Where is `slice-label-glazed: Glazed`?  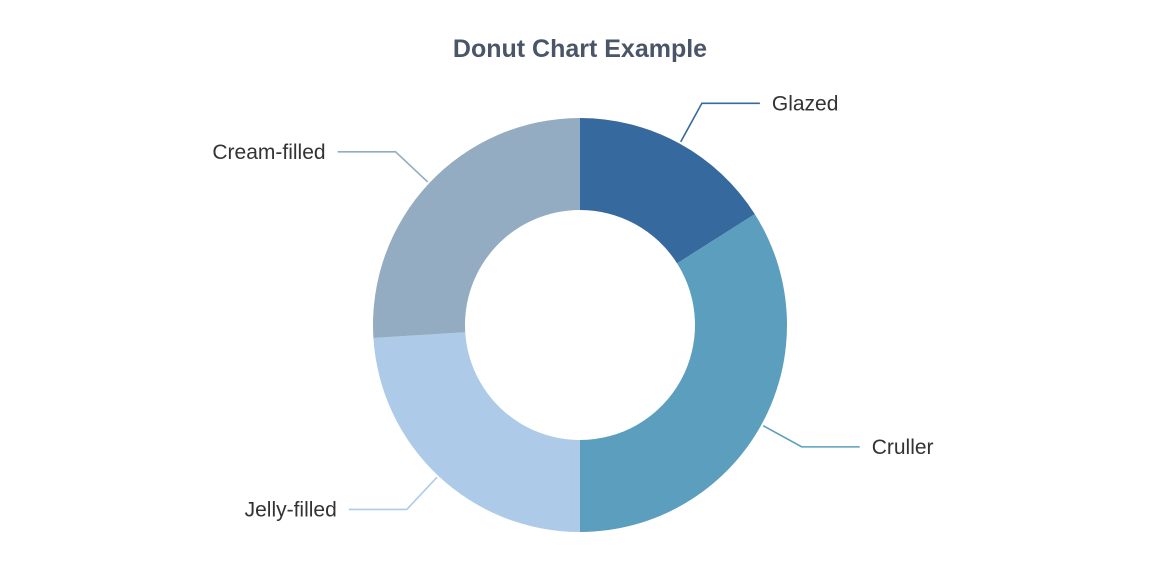
slice-label-glazed: Glazed is located at coordinates (805, 103).